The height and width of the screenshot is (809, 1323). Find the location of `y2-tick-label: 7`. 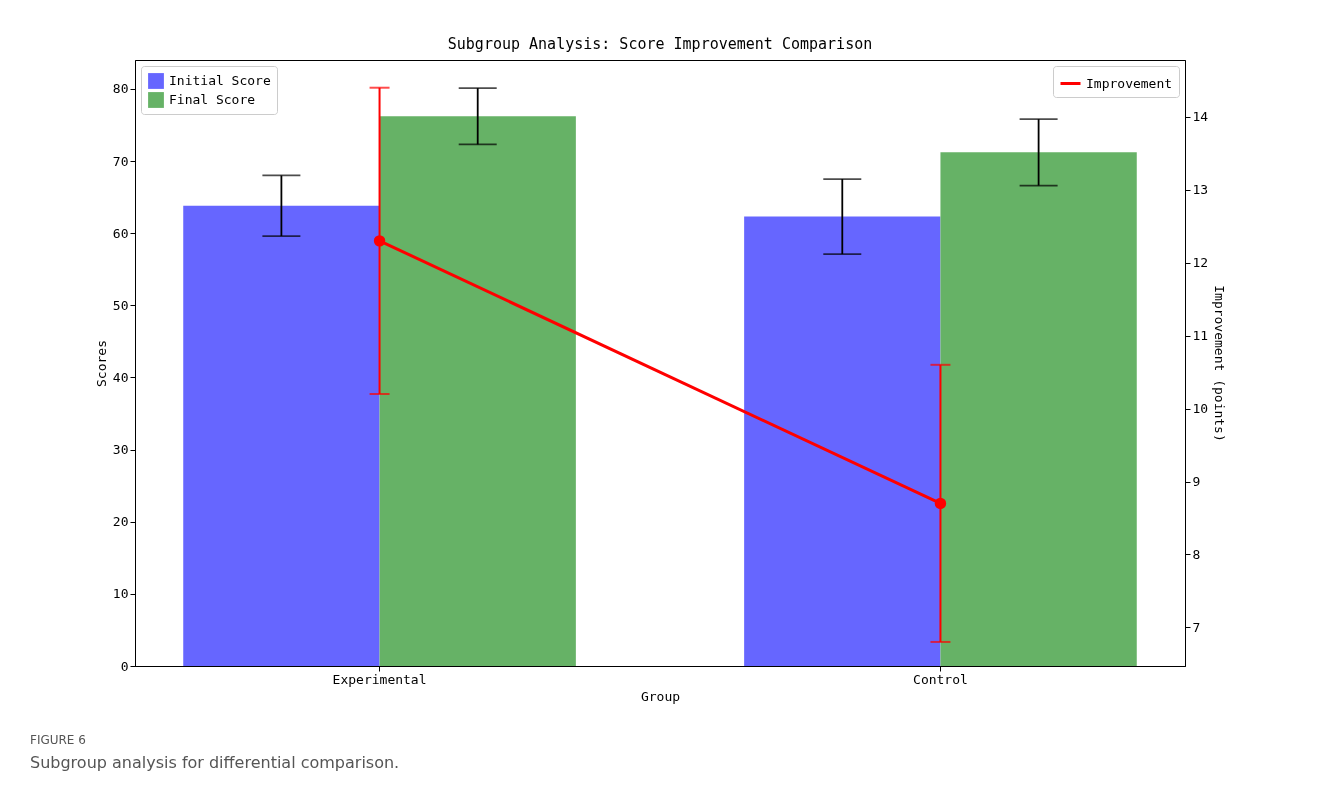

y2-tick-label: 7 is located at coordinates (1196, 627).